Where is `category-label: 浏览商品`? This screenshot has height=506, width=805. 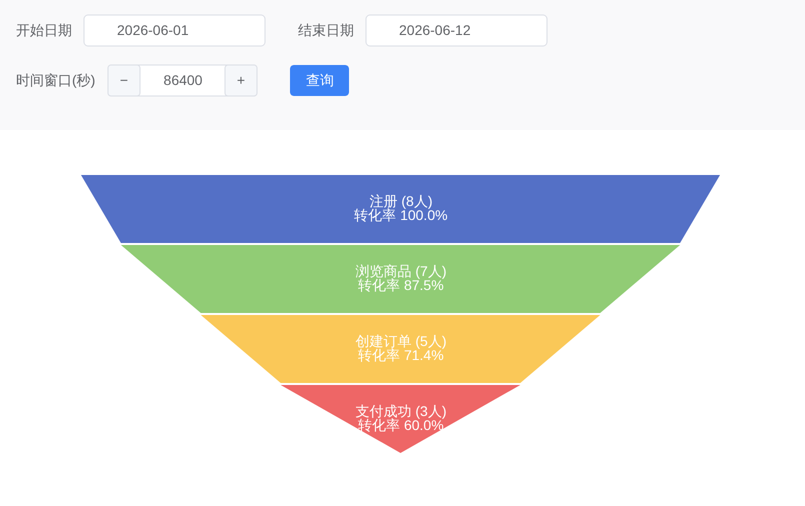 category-label: 浏览商品 is located at coordinates (383, 271).